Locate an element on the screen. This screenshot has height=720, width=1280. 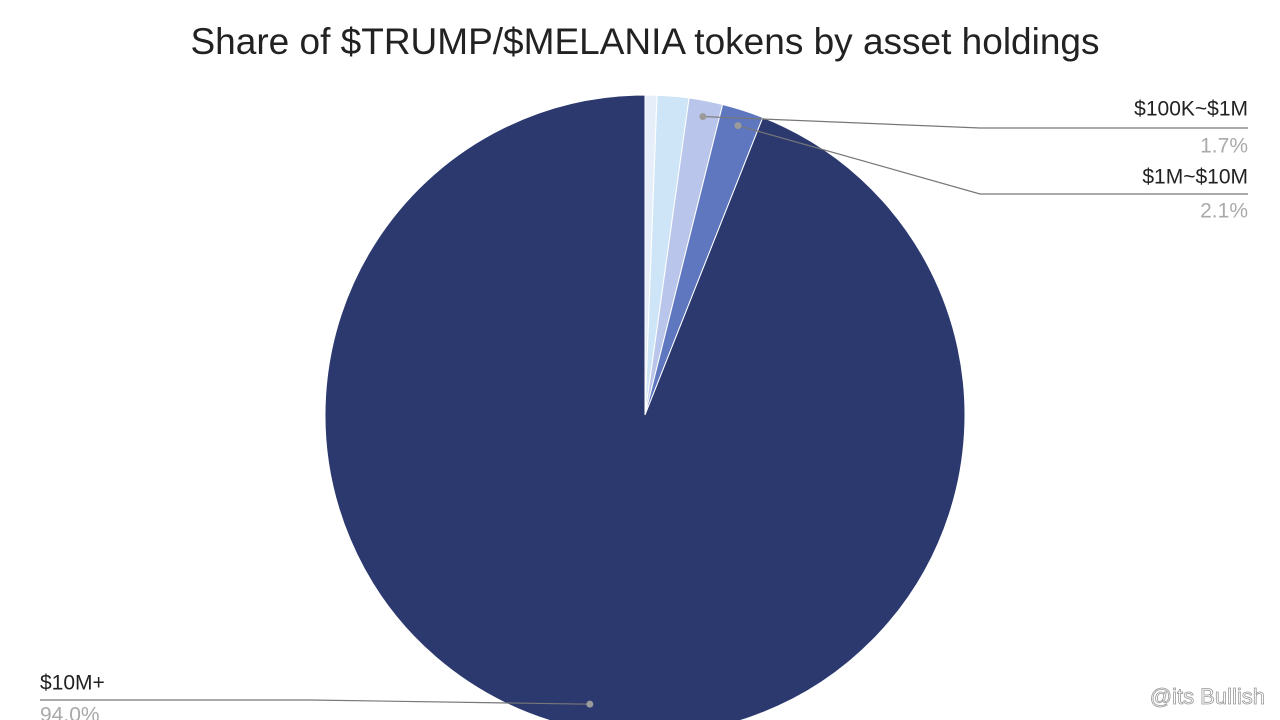
slice-value: 94.0% is located at coordinates (70, 712).